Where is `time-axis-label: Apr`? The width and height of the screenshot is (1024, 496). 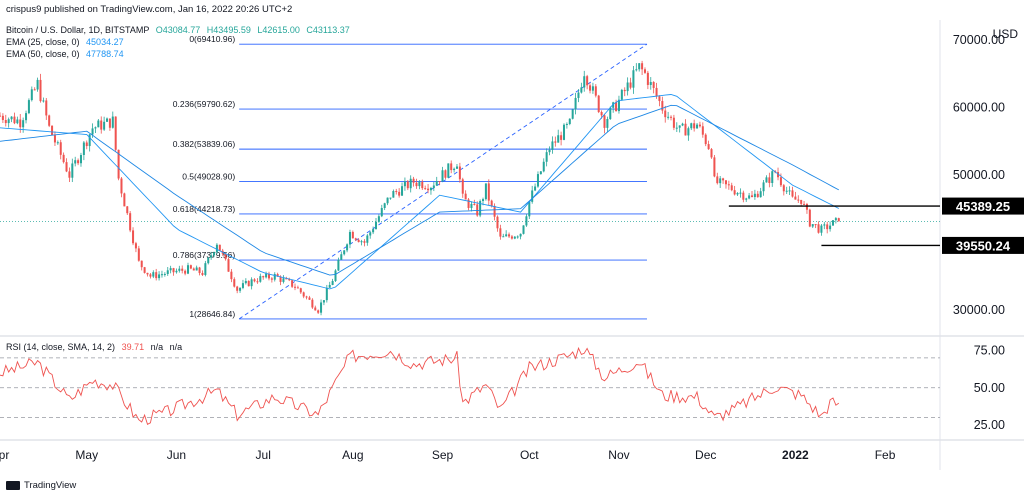
time-axis-label: Apr is located at coordinates (4, 455).